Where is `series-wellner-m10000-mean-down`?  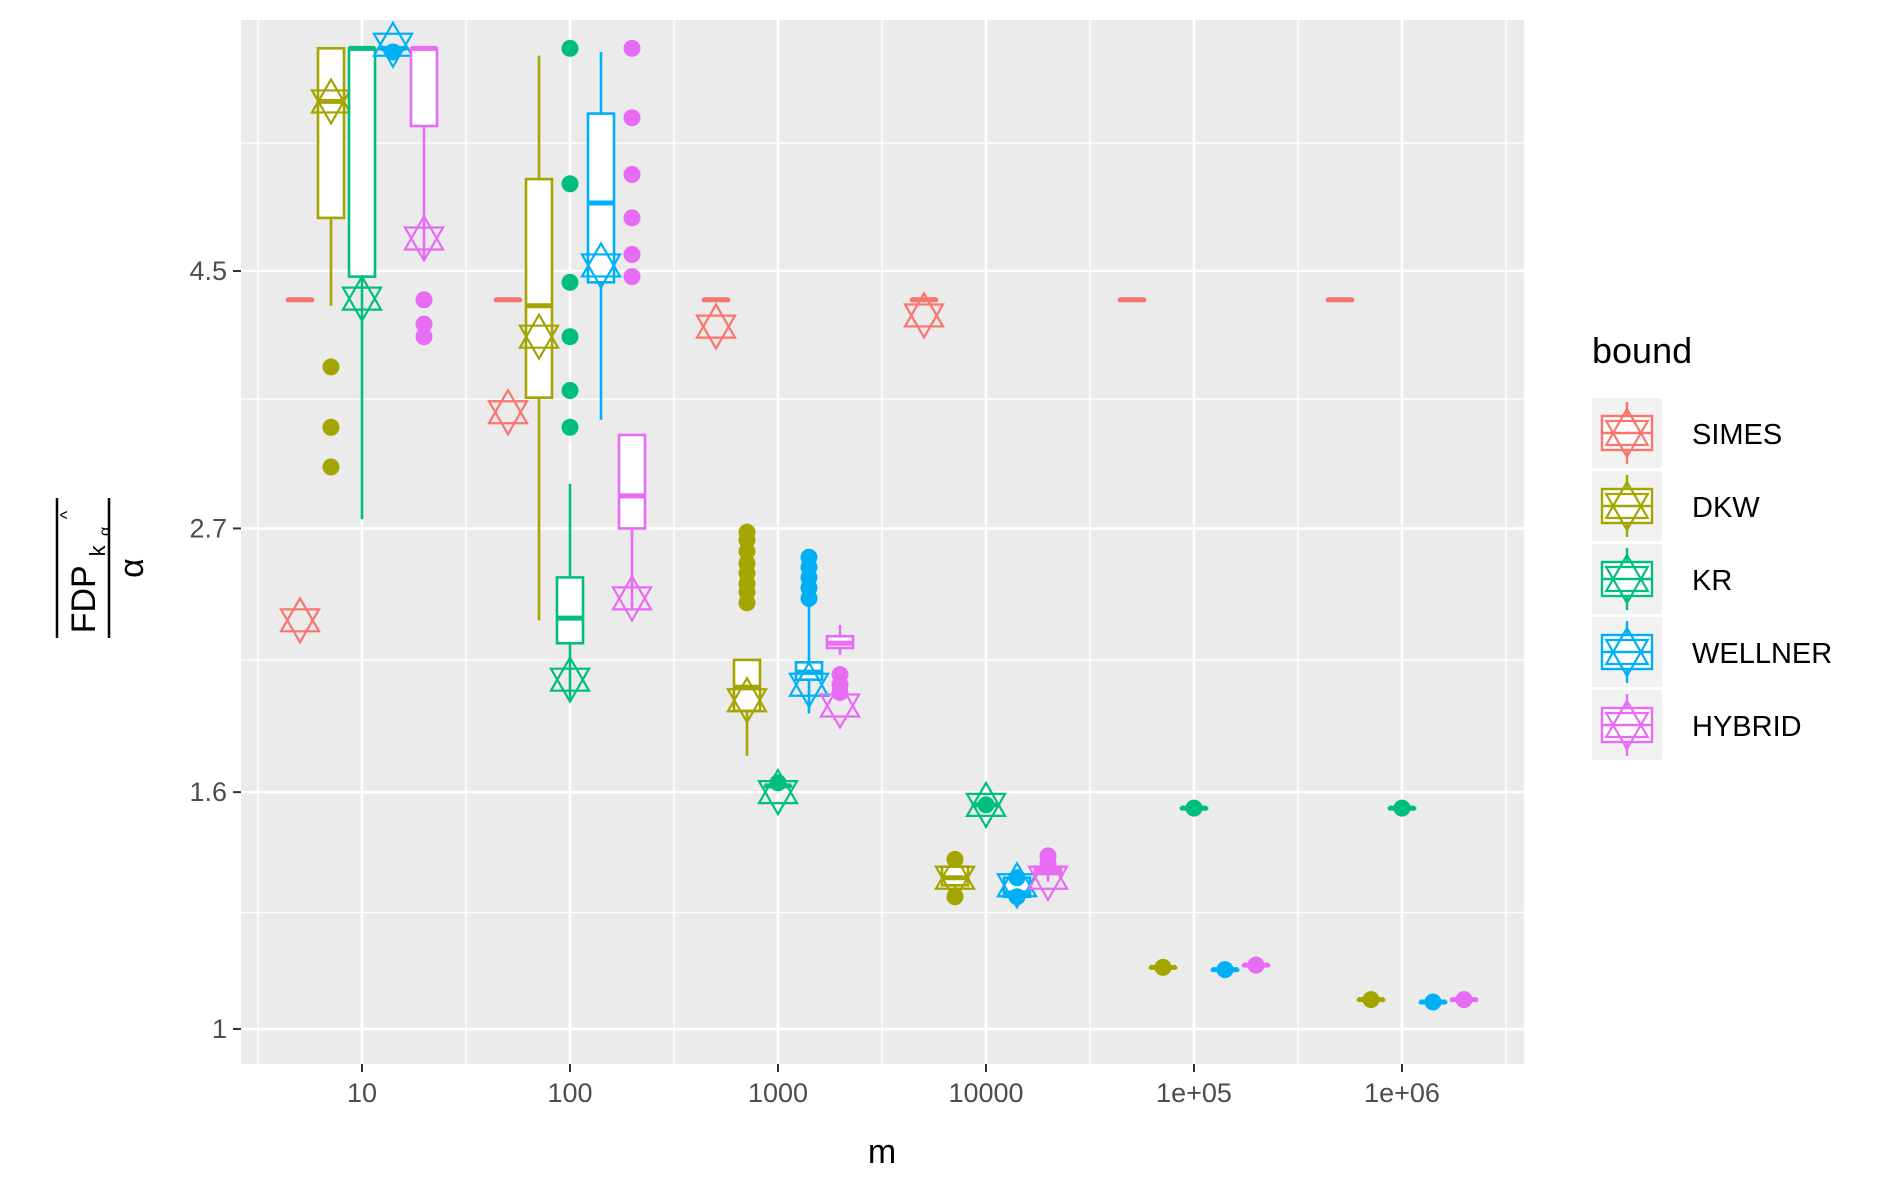
series-wellner-m10000-mean-down is located at coordinates (1017, 891).